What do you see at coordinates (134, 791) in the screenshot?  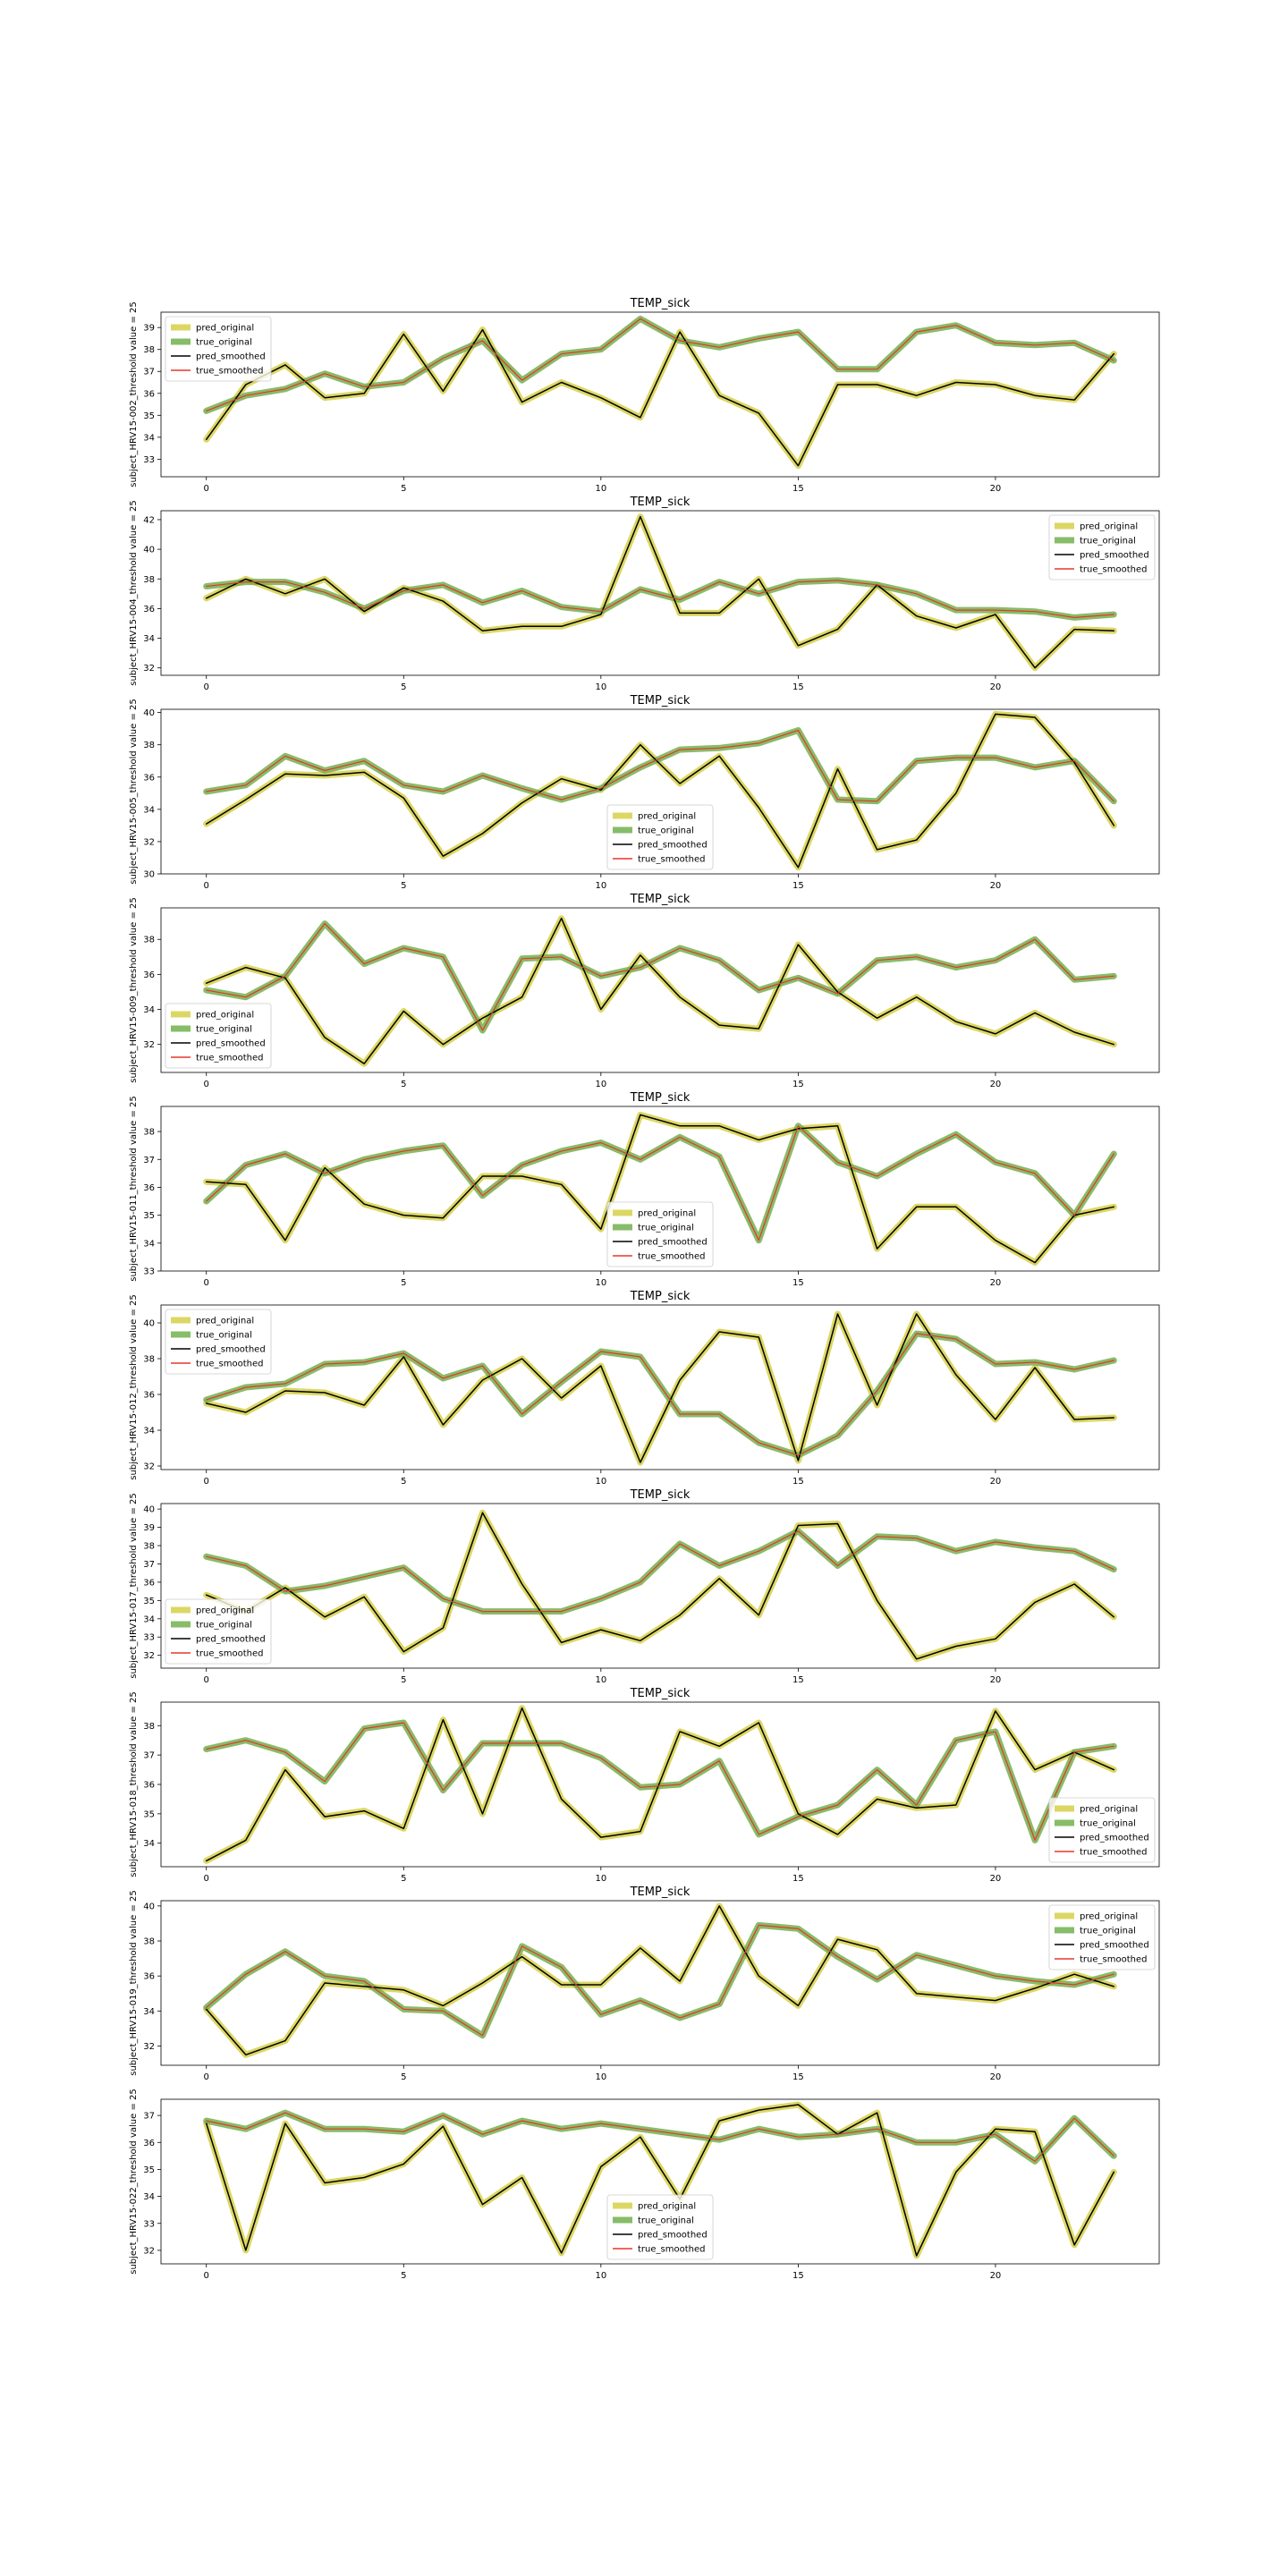 I see `y-axis-label: subject_HRV15-005_threshold value = 25` at bounding box center [134, 791].